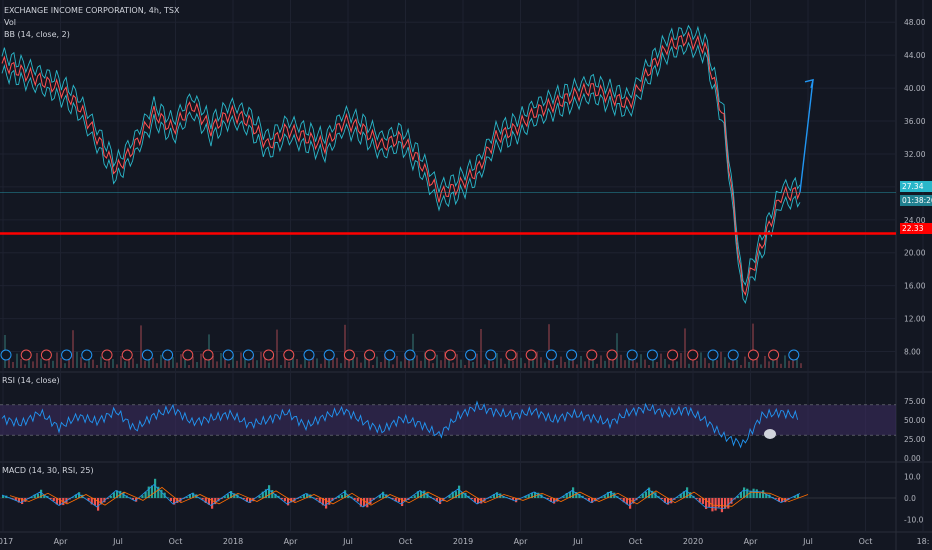 This screenshot has height=550, width=932. What do you see at coordinates (448, 495) in the screenshot?
I see `macd-panel` at bounding box center [448, 495].